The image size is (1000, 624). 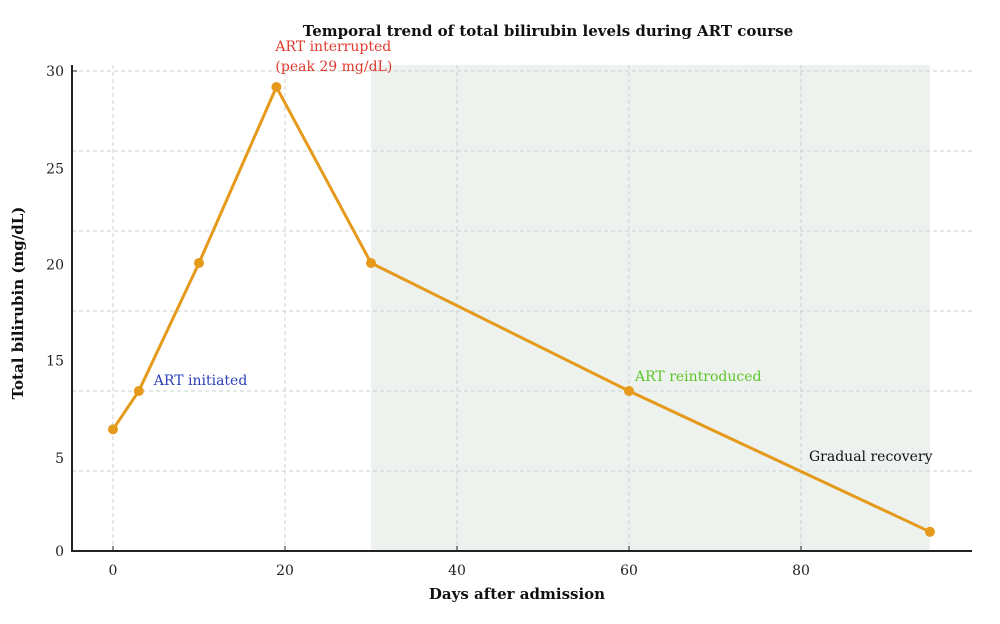 What do you see at coordinates (517, 594) in the screenshot?
I see `x-axis-label: Days after admission` at bounding box center [517, 594].